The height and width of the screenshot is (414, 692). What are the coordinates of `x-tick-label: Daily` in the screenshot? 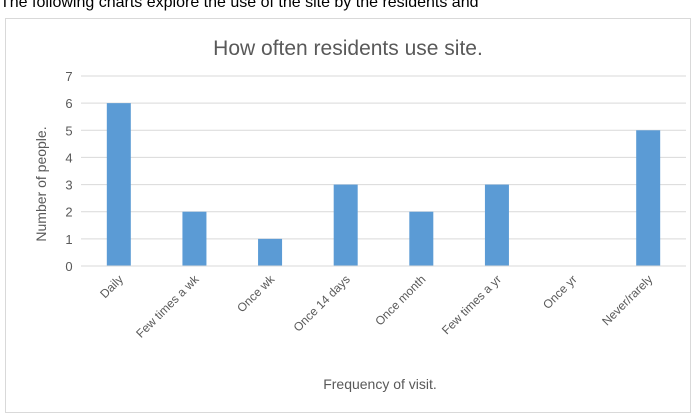 It's located at (111, 286).